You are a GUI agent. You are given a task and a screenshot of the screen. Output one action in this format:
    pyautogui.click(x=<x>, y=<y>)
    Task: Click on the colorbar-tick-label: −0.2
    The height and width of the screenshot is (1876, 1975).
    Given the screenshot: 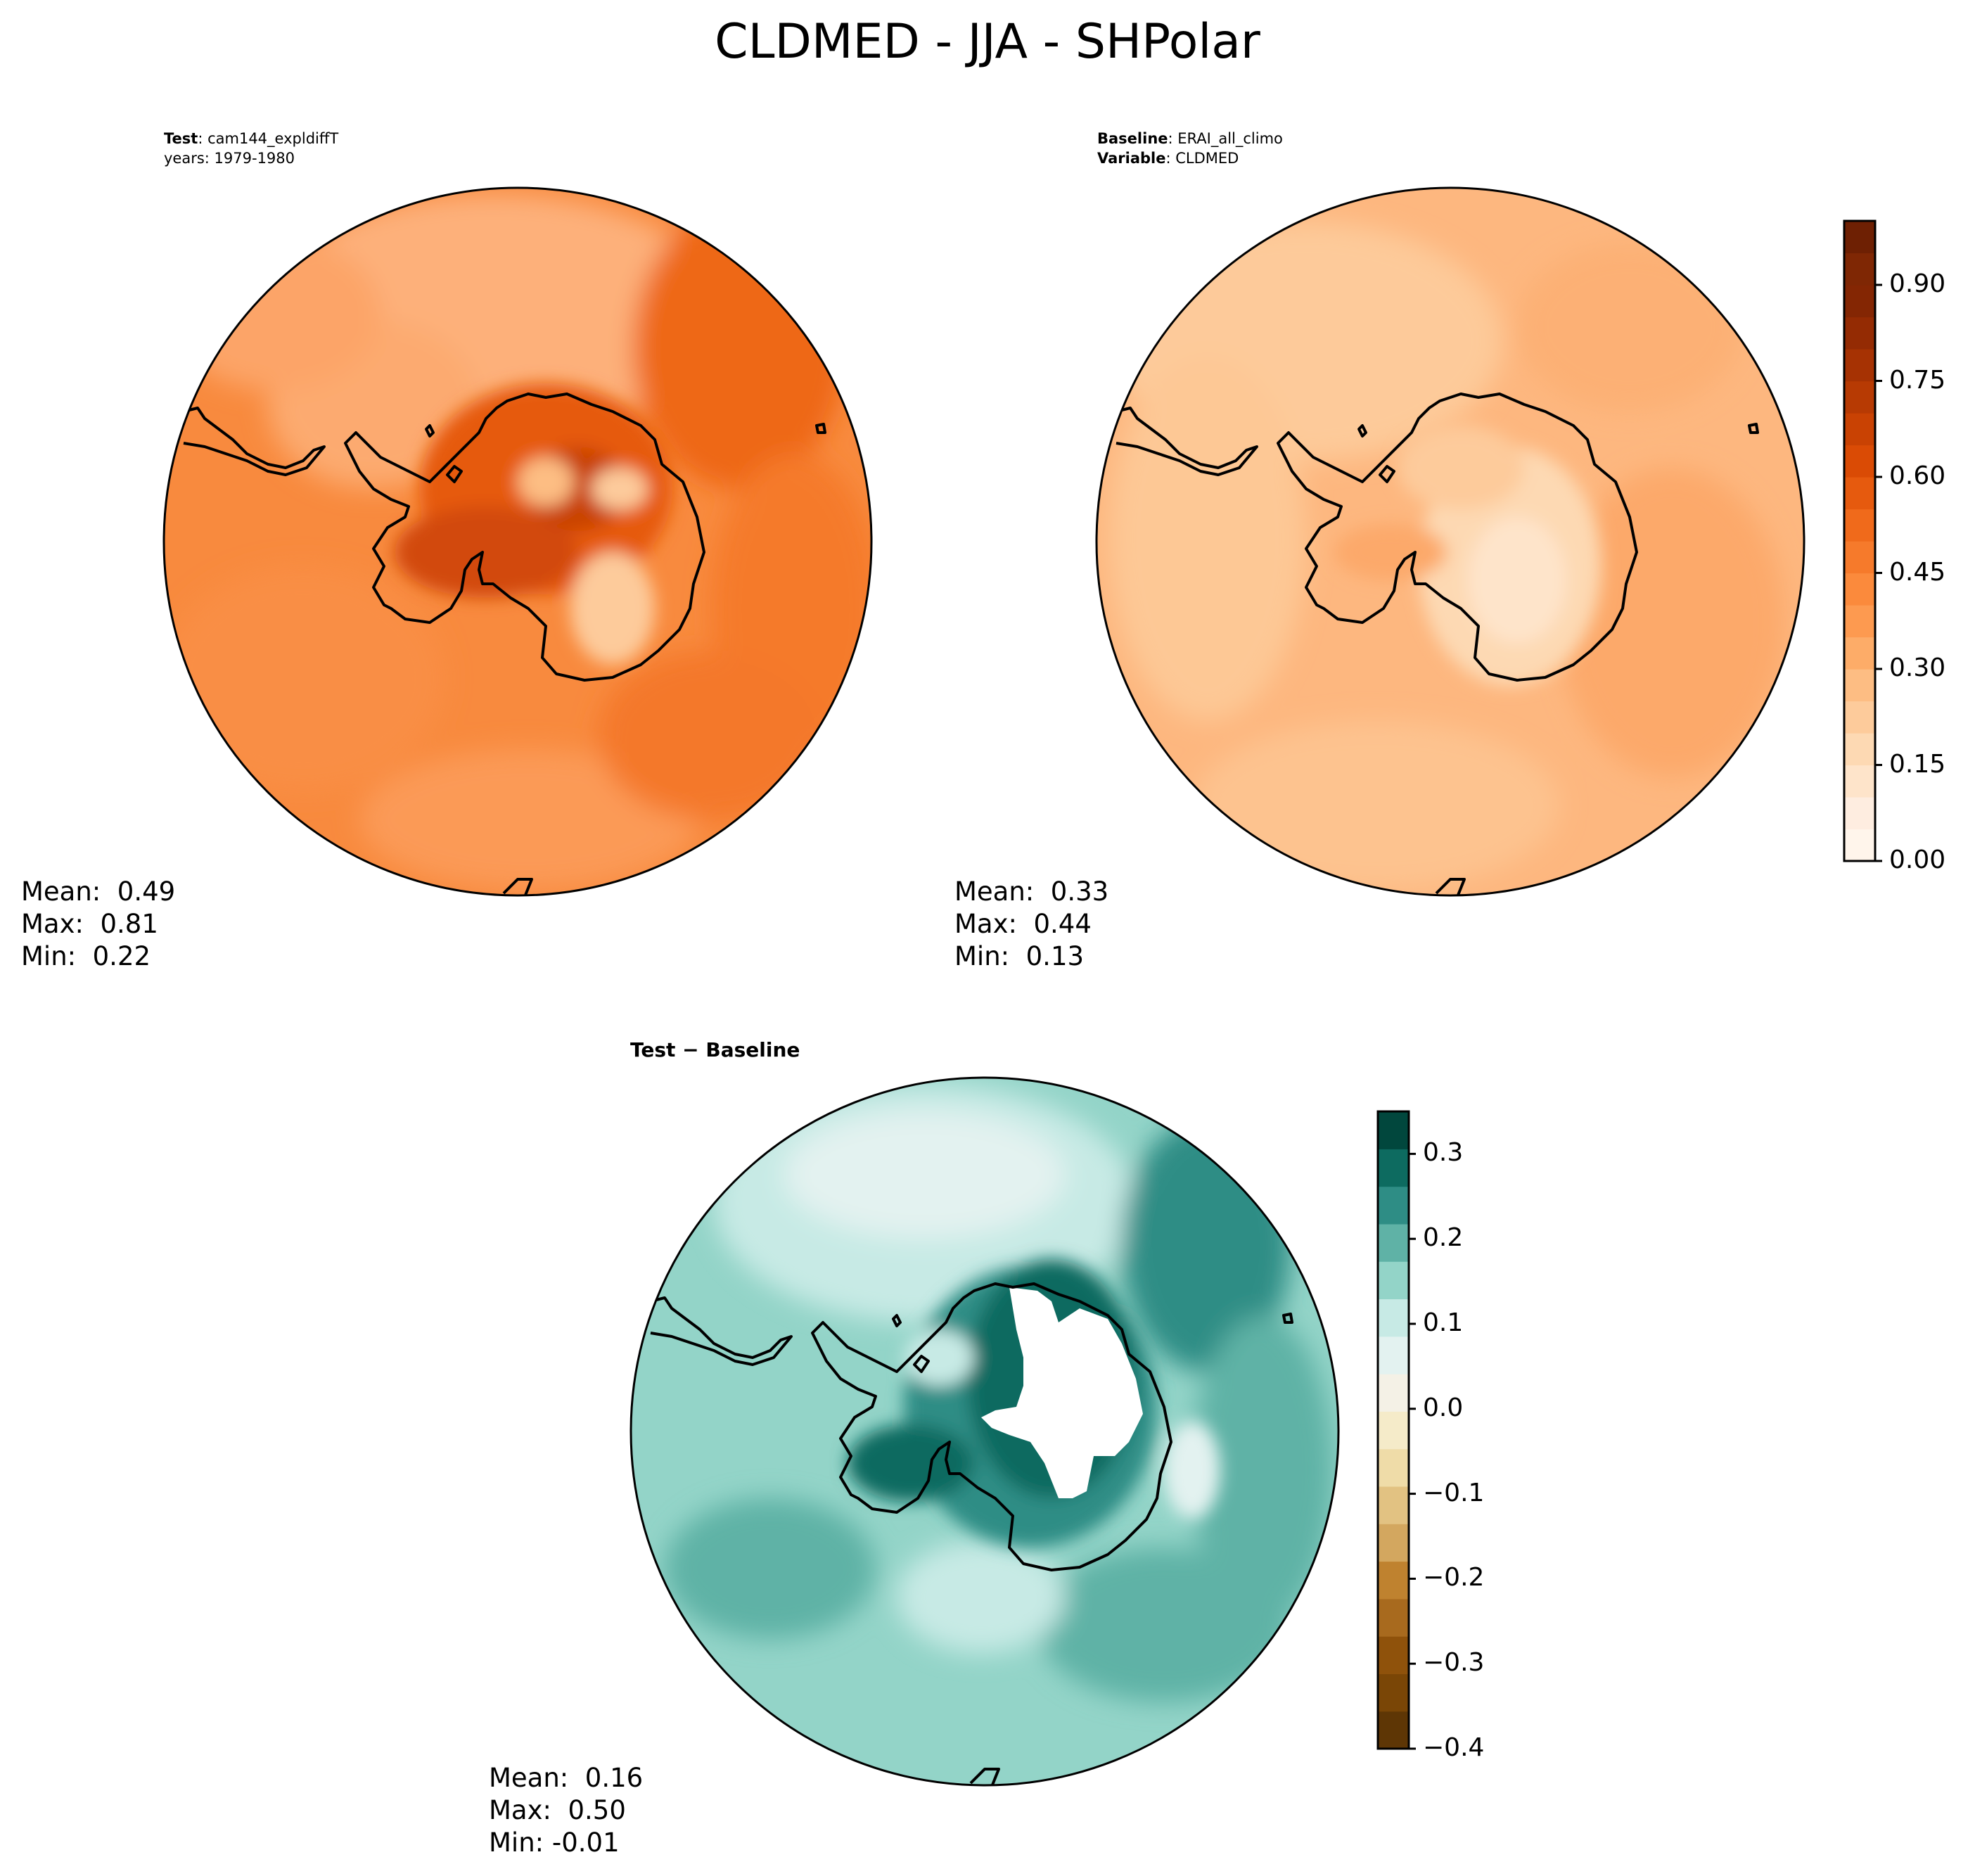 What is the action you would take?
    pyautogui.click(x=1454, y=1578)
    